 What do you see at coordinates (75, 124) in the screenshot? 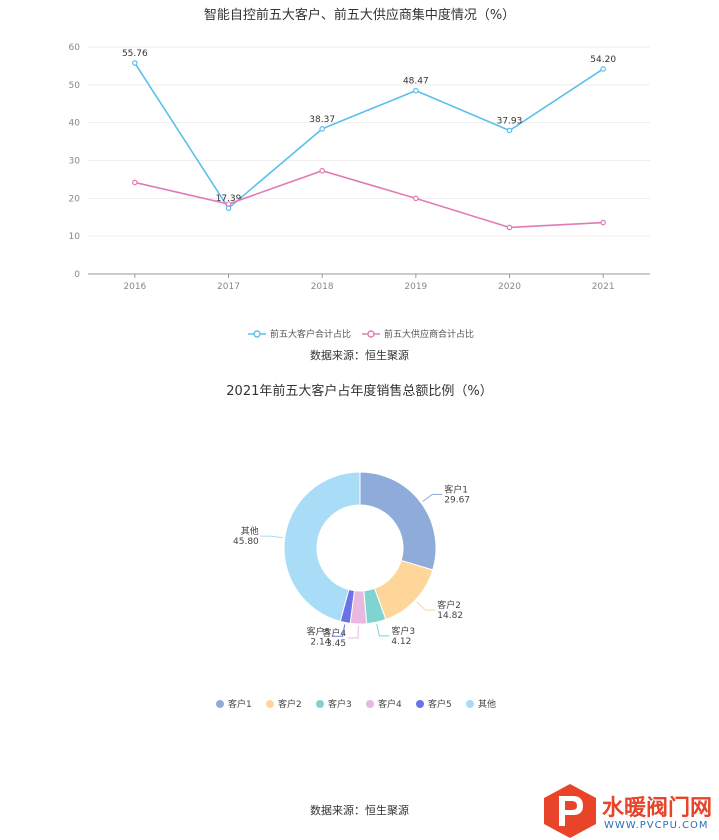
I see `y-tick-label: 40` at bounding box center [75, 124].